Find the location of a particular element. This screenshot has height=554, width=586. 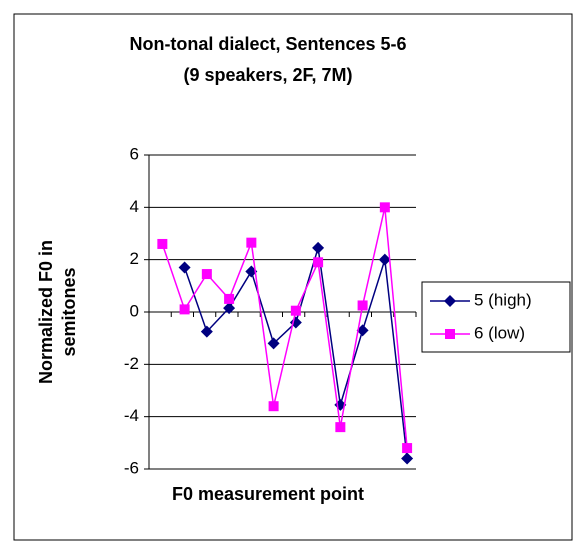

chart-subtitle: (9 speakers, 2F, 7M) is located at coordinates (267, 75).